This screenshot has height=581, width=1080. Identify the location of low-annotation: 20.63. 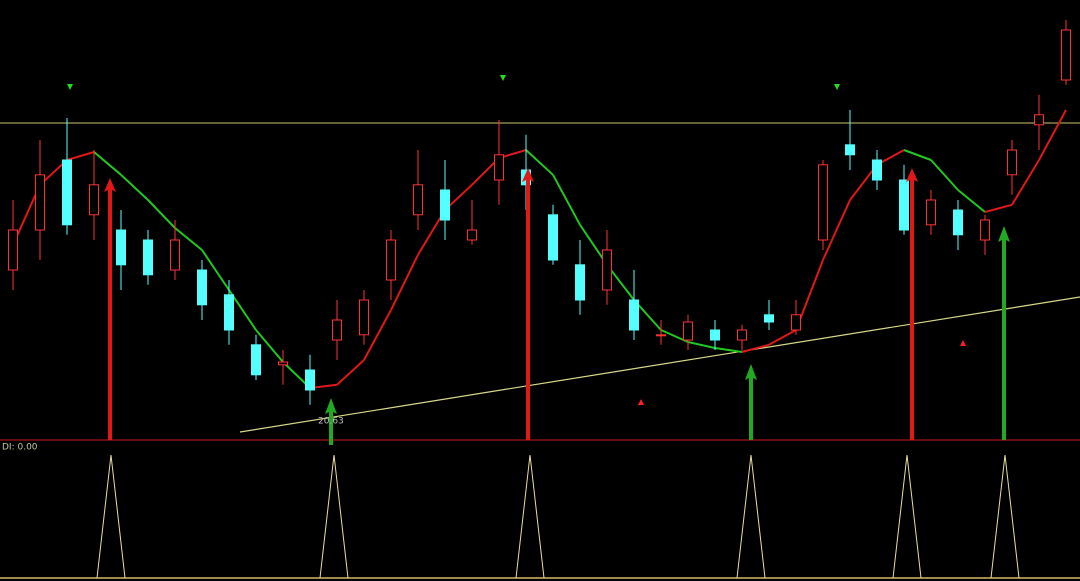
(331, 421).